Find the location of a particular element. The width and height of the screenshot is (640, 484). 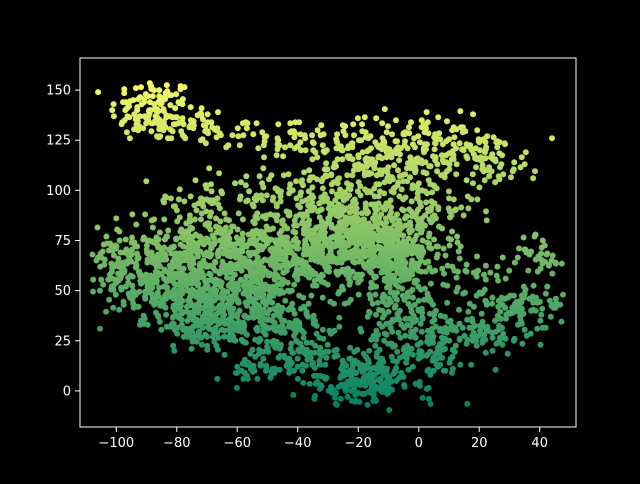

x-tick-label: 20 is located at coordinates (479, 443).